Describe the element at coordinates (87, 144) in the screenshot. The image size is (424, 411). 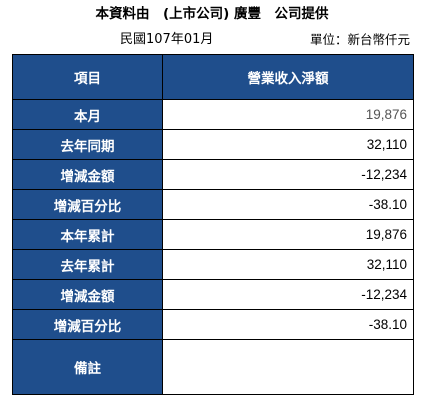
I see `row-label: 去年同期` at that location.